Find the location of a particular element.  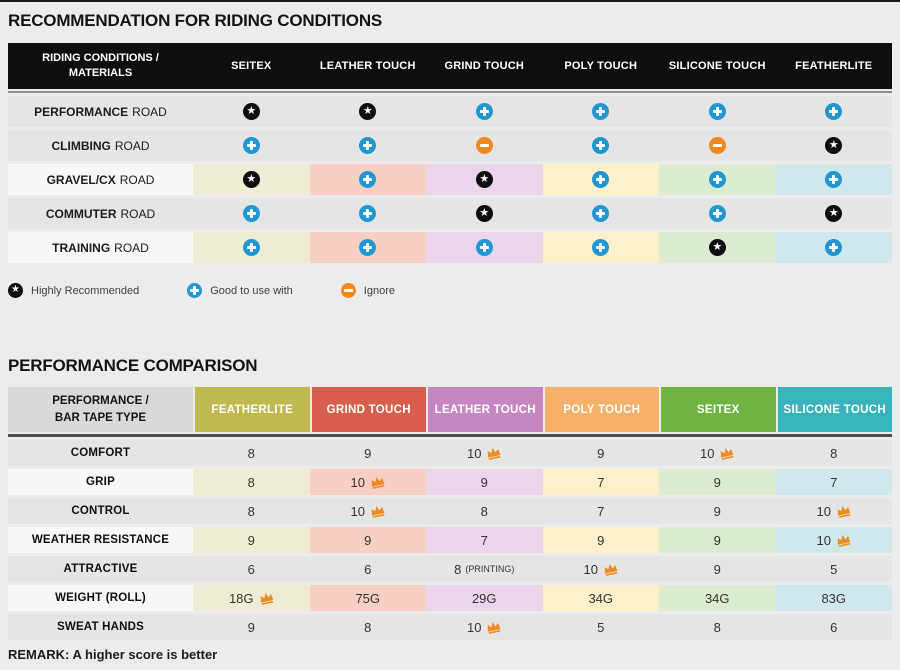

table-row: PERFORMANCE ROAD ★ ★ is located at coordinates (450, 111).